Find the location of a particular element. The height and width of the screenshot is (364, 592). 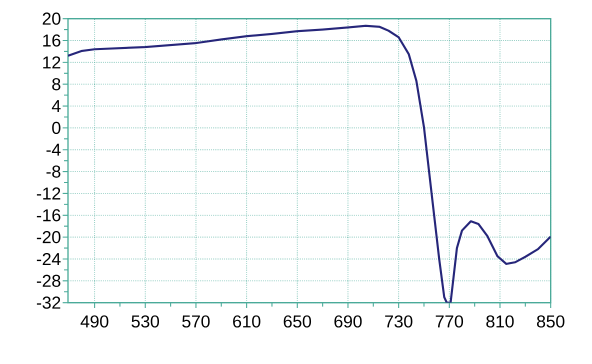

y-tick-label: -16 is located at coordinates (48, 215).